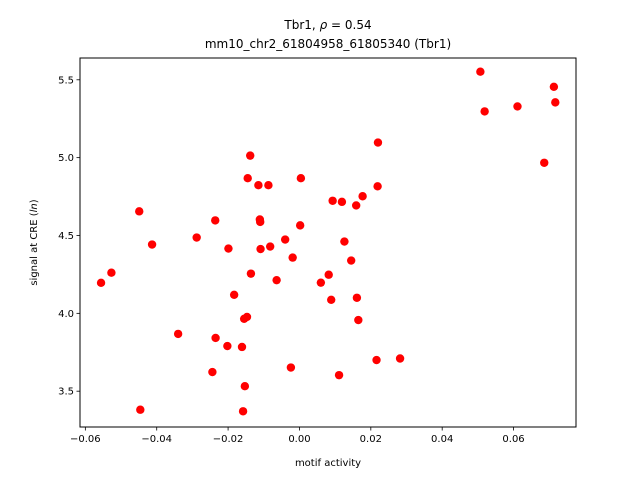 Image resolution: width=640 pixels, height=480 pixels. What do you see at coordinates (299, 439) in the screenshot?
I see `x-tick-label: 0.00` at bounding box center [299, 439].